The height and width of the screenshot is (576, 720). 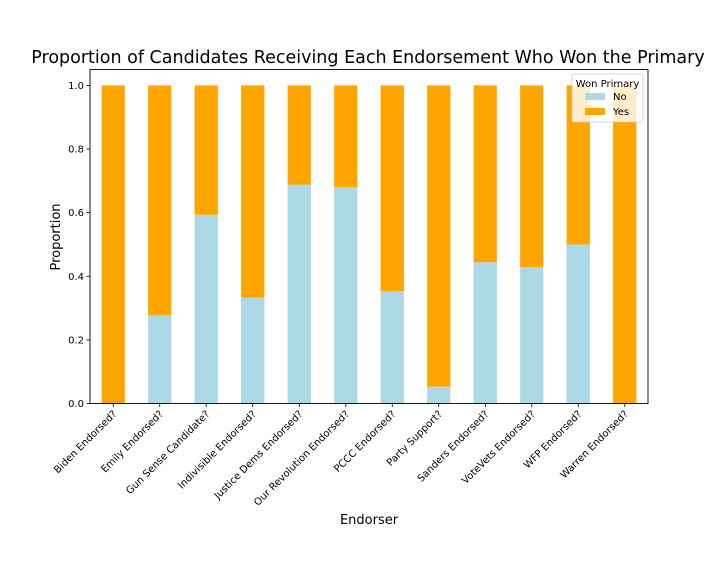 What do you see at coordinates (76, 340) in the screenshot?
I see `y-tick-label: 0.2` at bounding box center [76, 340].